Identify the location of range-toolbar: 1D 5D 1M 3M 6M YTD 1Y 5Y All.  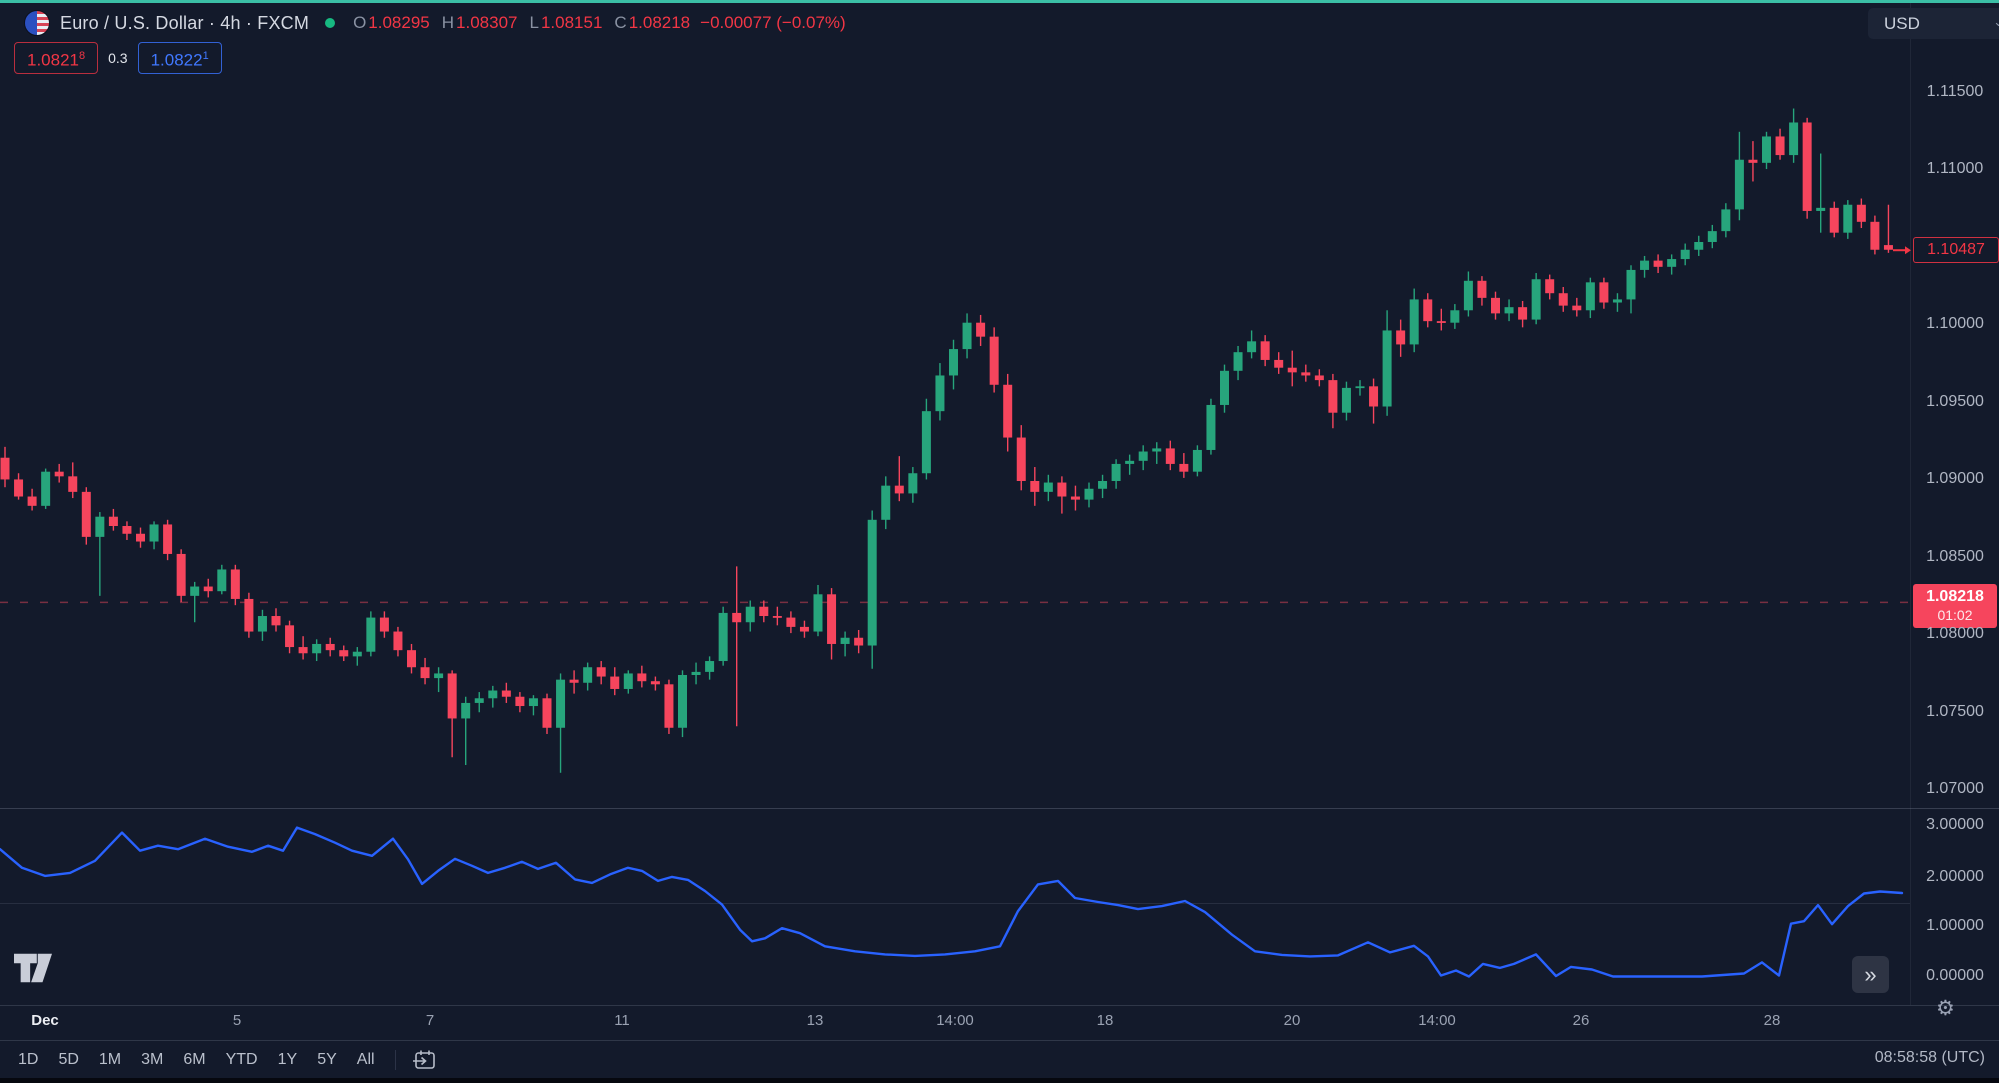
(226, 1059).